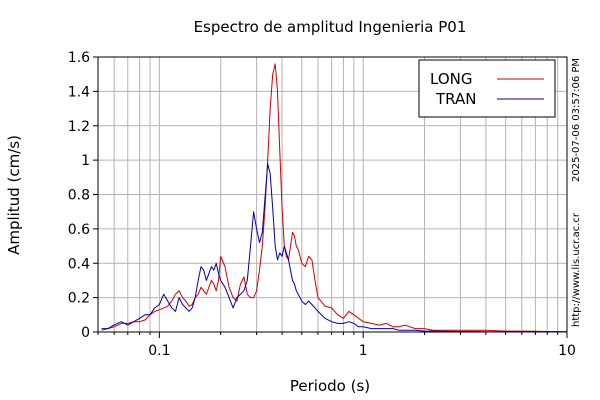 This screenshot has width=600, height=400. What do you see at coordinates (330, 386) in the screenshot?
I see `x-axis-label: Periodo (s)` at bounding box center [330, 386].